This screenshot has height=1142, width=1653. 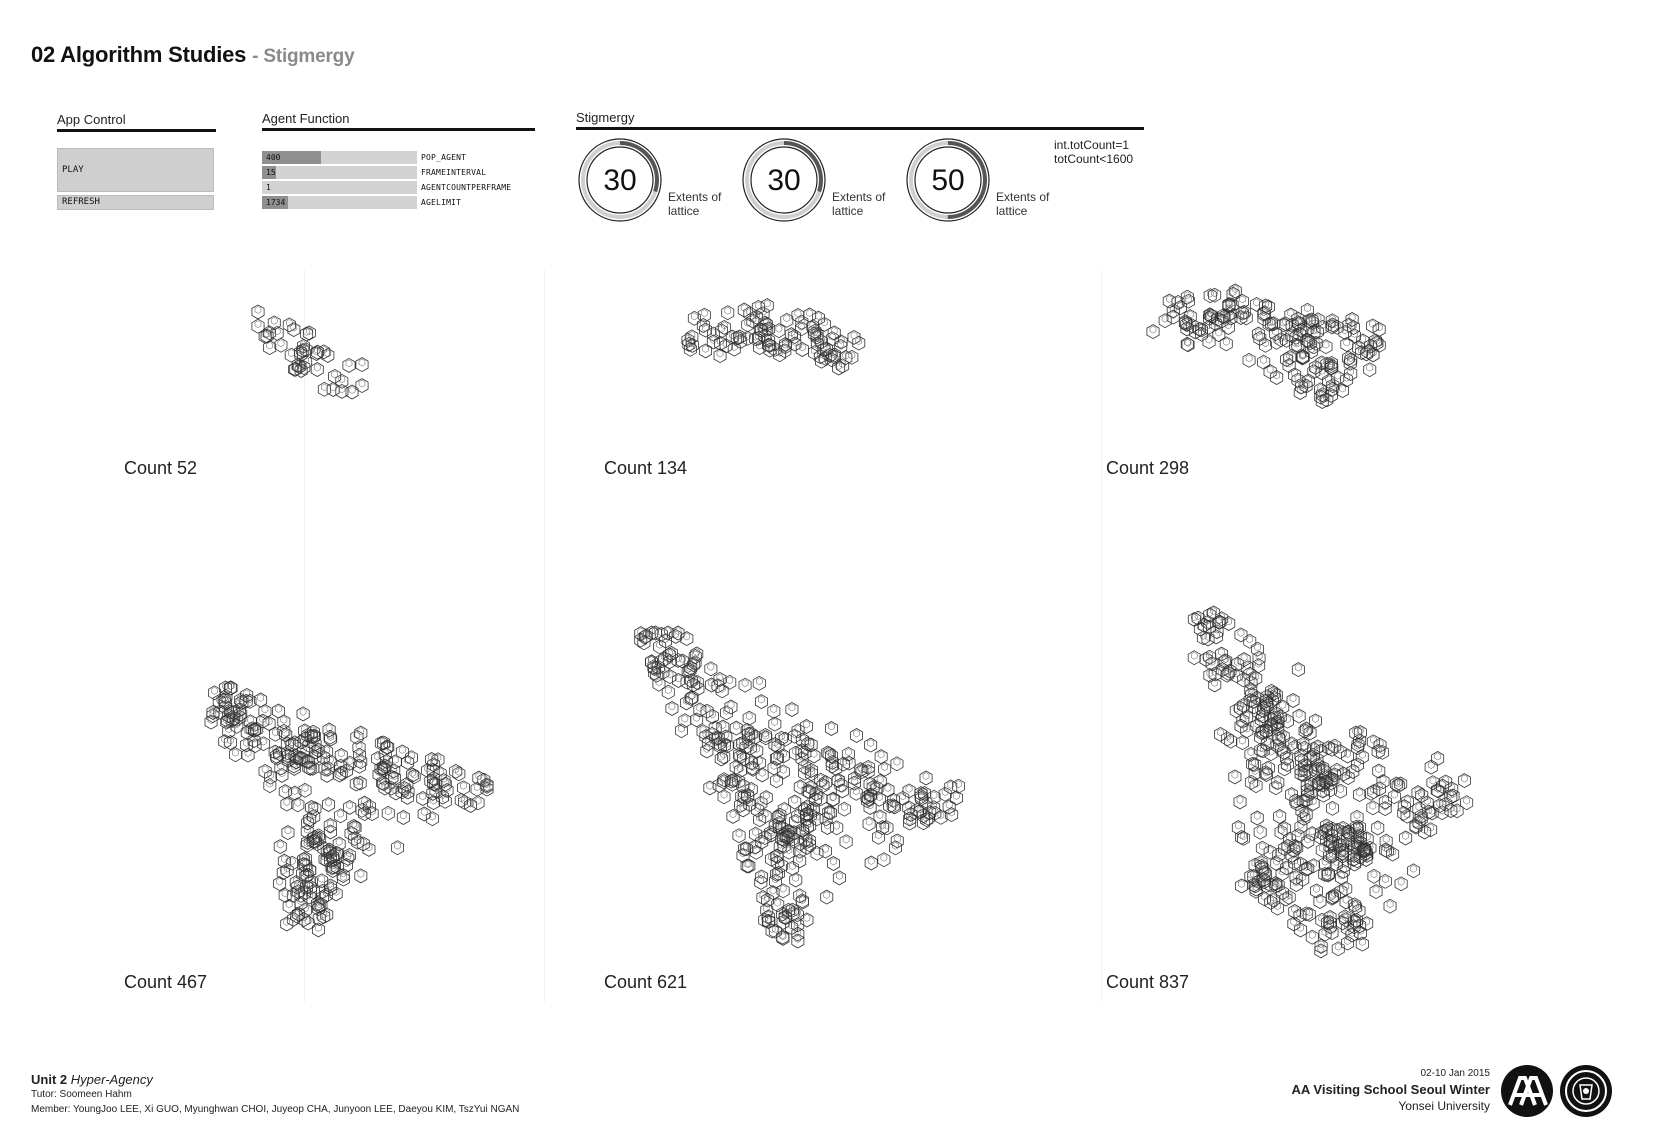 I want to click on slider-value: 1734, so click(x=276, y=202).